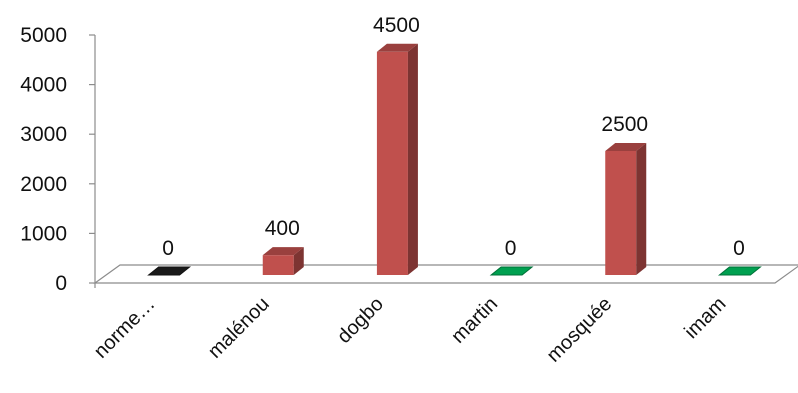 This screenshot has width=798, height=393. What do you see at coordinates (705, 318) in the screenshot?
I see `x-tick-label: imam` at bounding box center [705, 318].